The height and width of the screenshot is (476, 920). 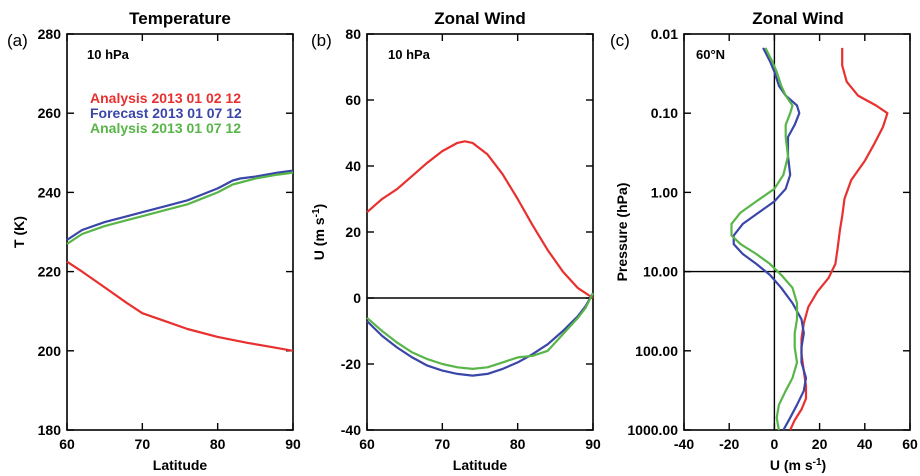 I want to click on panel-c-ytick-label: 0.01, so click(x=664, y=34).